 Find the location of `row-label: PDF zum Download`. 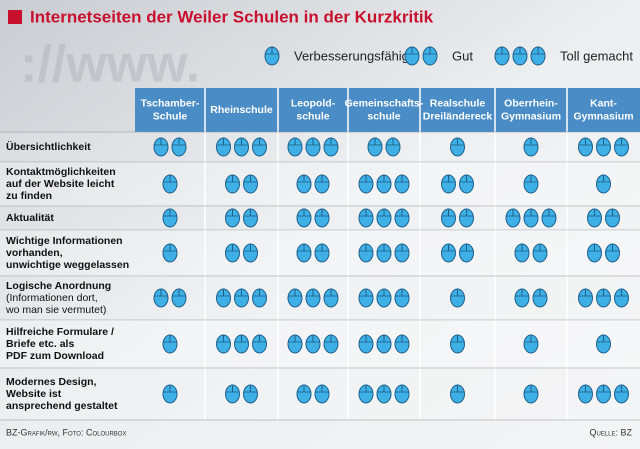

row-label: PDF zum Download is located at coordinates (55, 356).